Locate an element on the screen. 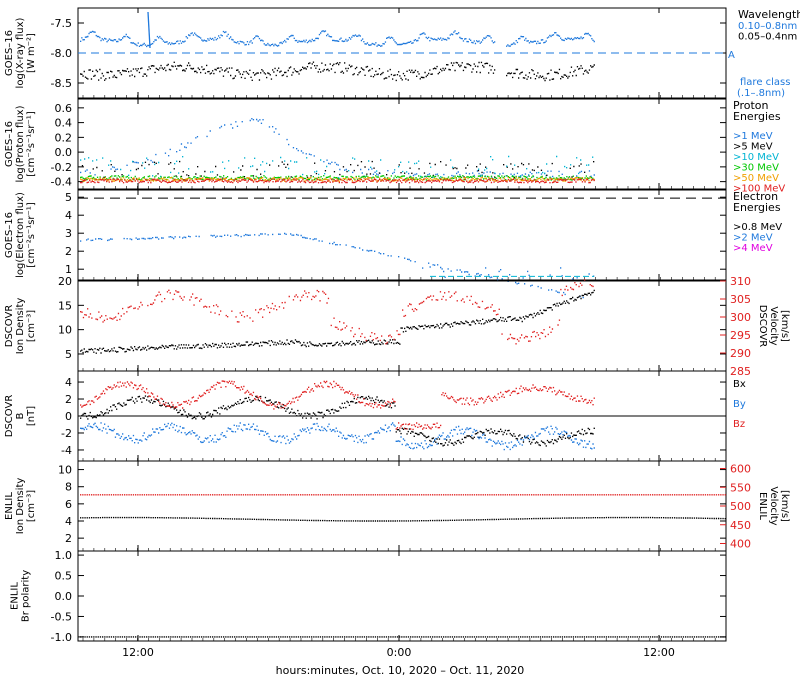 The image size is (800, 684). proton-1mev-series is located at coordinates (337, 148).